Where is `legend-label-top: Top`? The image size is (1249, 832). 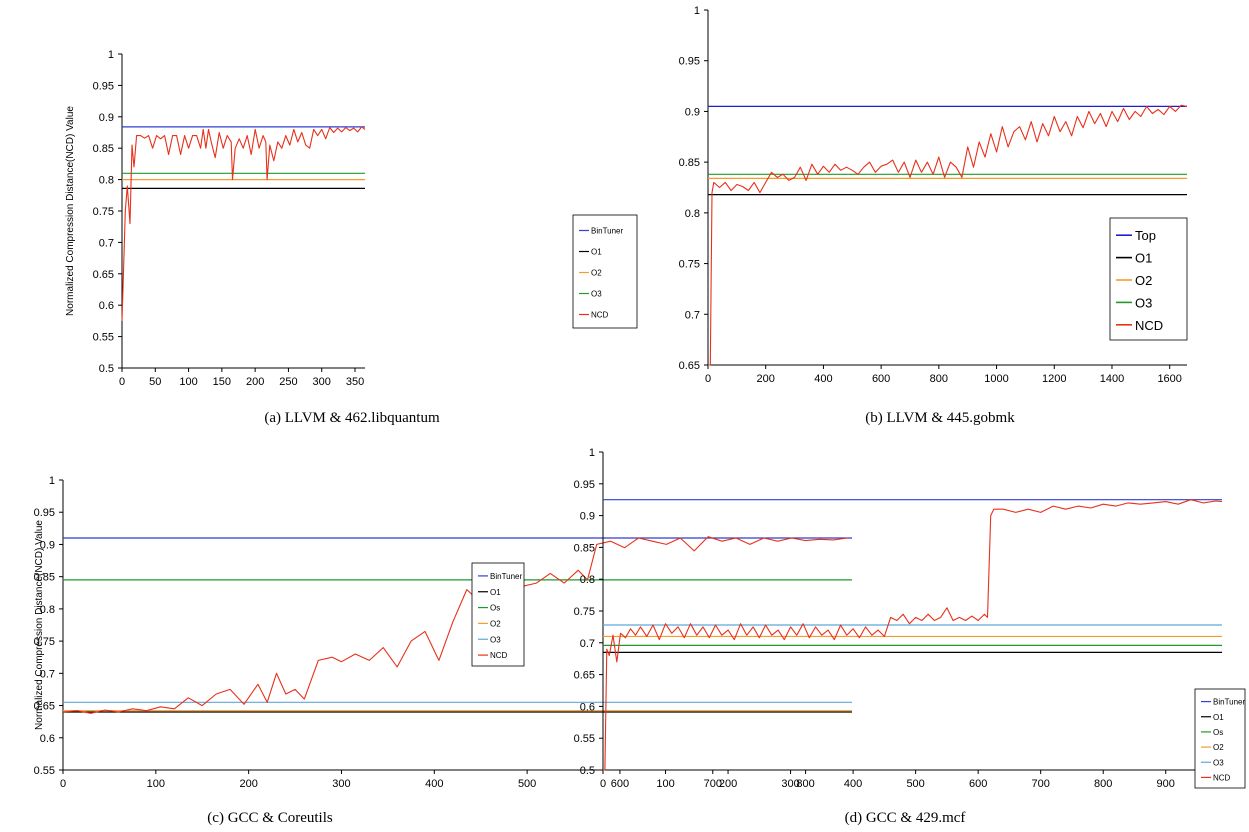
legend-label-top: Top is located at coordinates (1145, 235).